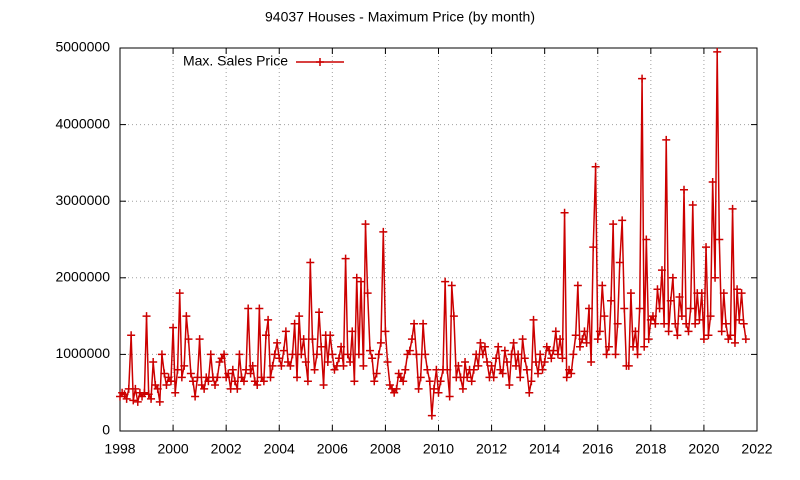 The height and width of the screenshot is (480, 800). What do you see at coordinates (226, 449) in the screenshot?
I see `x-tick-label: 2002` at bounding box center [226, 449].